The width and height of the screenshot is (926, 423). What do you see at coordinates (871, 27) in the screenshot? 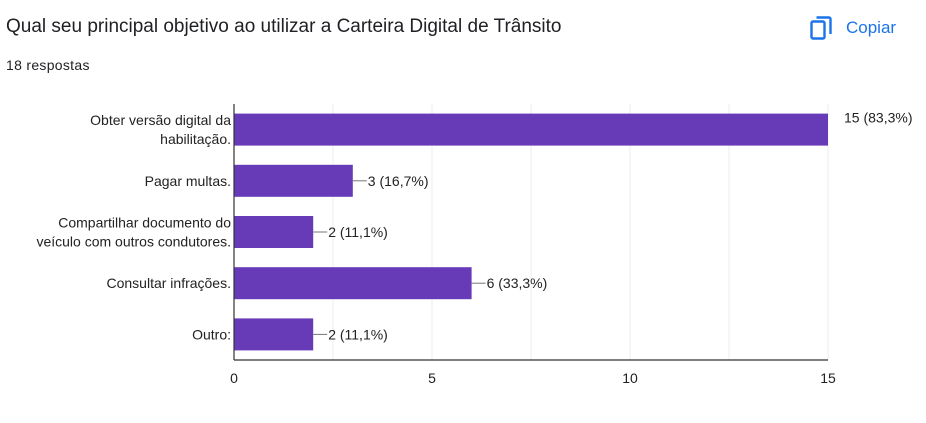
I see `copy-button-label: Copiar` at bounding box center [871, 27].